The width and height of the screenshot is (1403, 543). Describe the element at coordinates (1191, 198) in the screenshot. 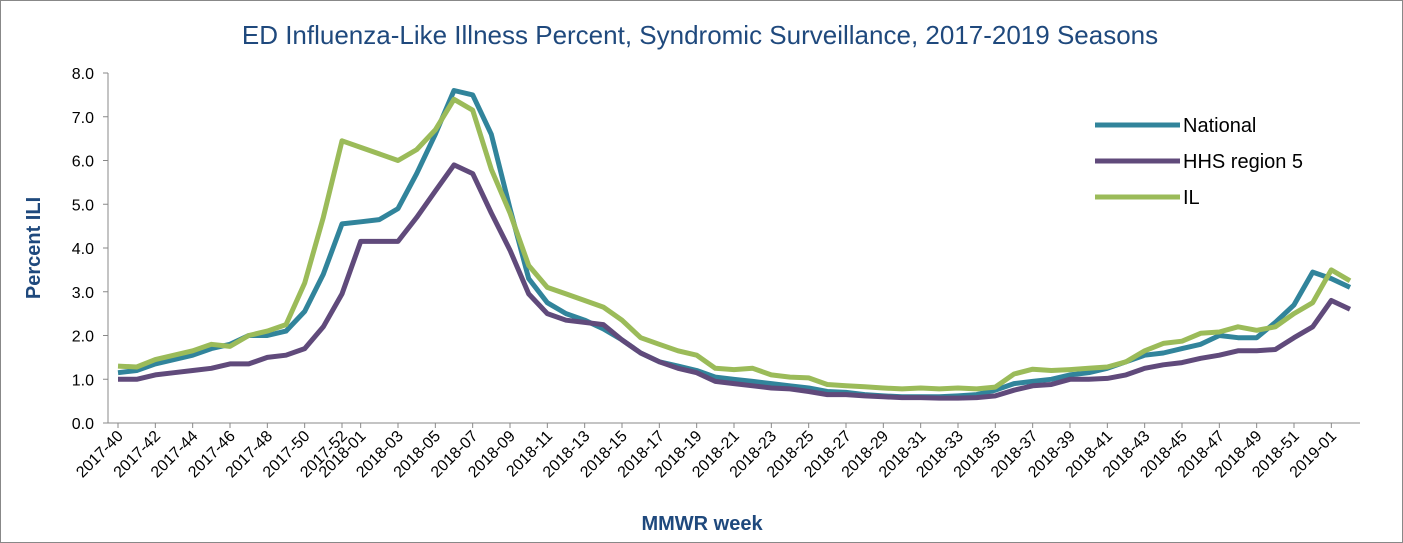

I see `legend-label: IL` at that location.